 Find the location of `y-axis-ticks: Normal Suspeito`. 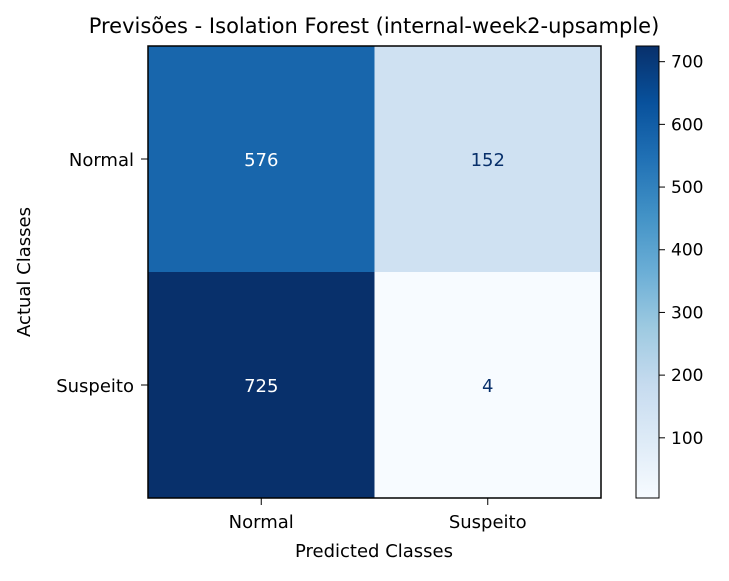

y-axis-ticks: Normal Suspeito is located at coordinates (102, 273).